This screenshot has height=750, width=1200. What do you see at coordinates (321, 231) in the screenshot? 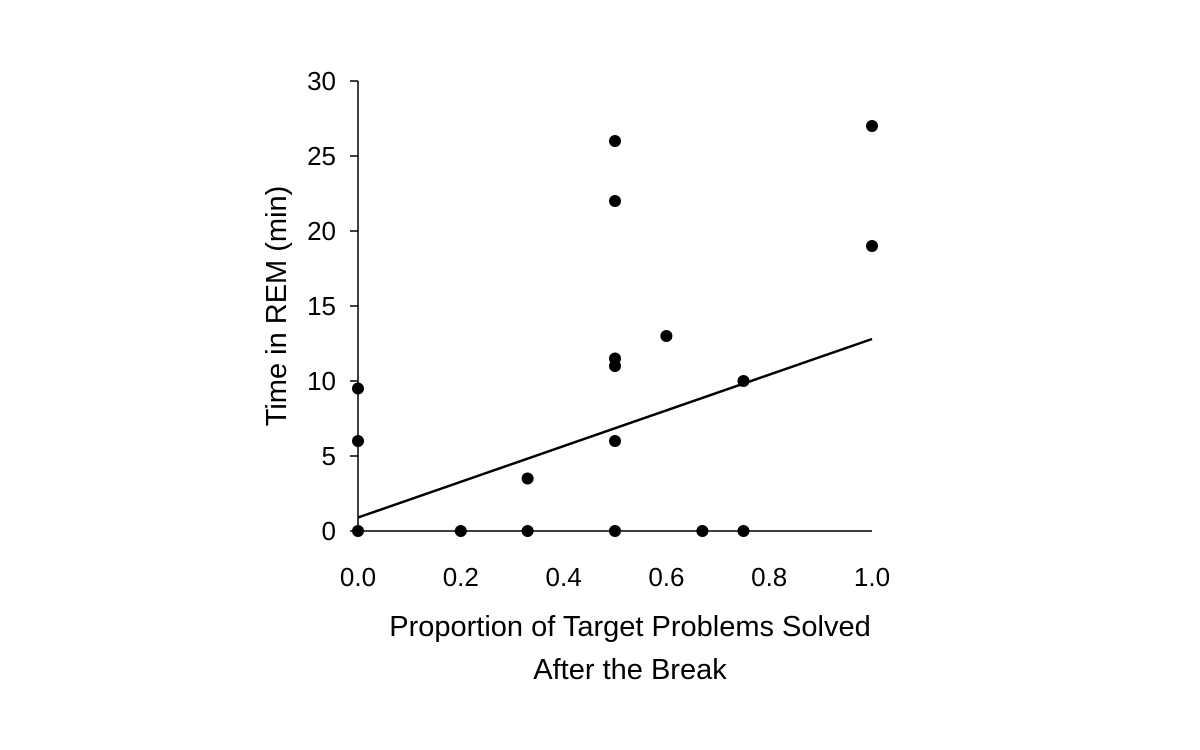
I see `y-tick-label: 20` at bounding box center [321, 231].